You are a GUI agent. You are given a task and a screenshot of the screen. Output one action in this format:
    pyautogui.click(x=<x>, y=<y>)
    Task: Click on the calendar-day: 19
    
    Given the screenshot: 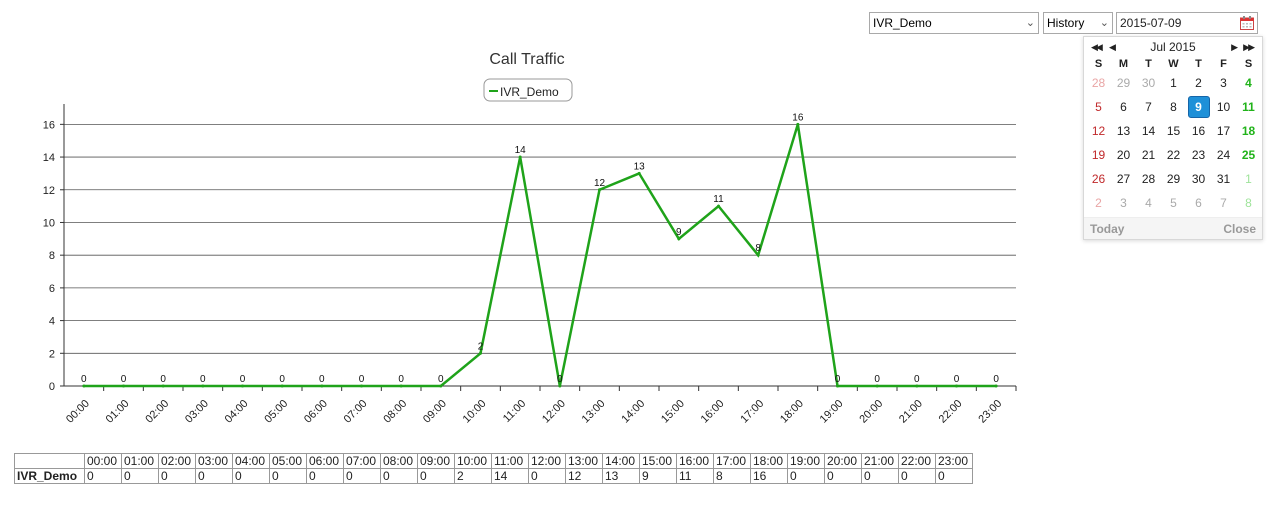 What is the action you would take?
    pyautogui.click(x=1098, y=155)
    